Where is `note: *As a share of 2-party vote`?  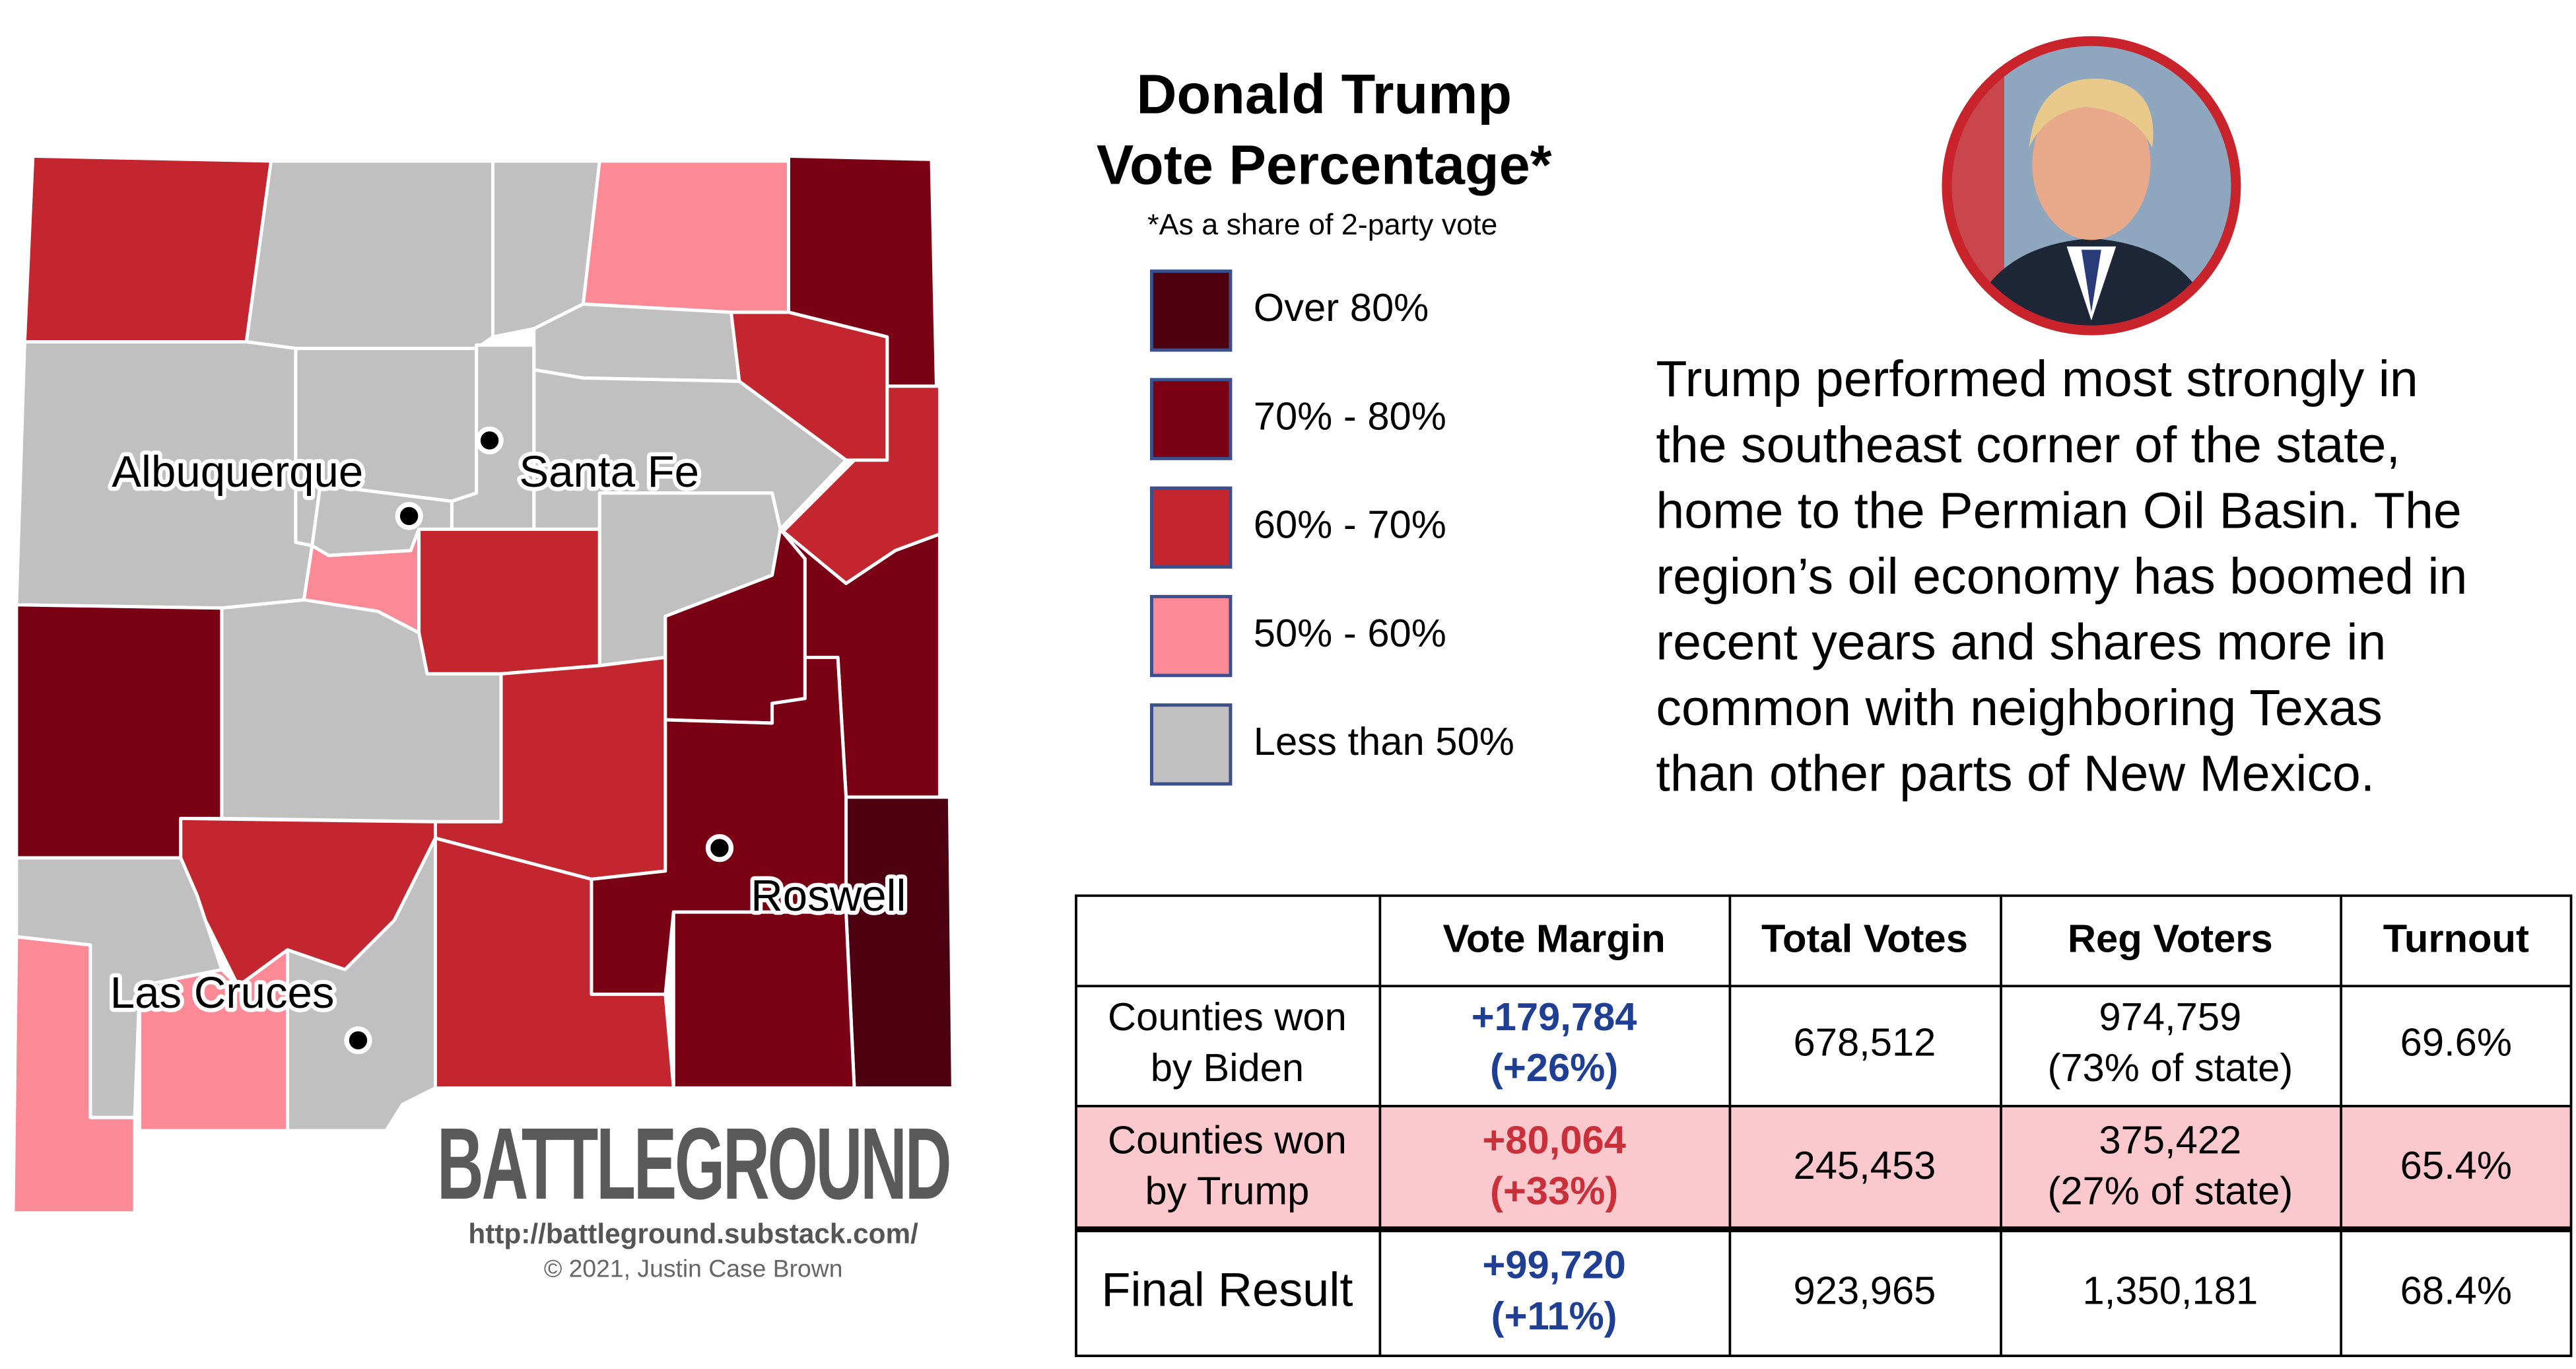
note: *As a share of 2-party vote is located at coordinates (1322, 224).